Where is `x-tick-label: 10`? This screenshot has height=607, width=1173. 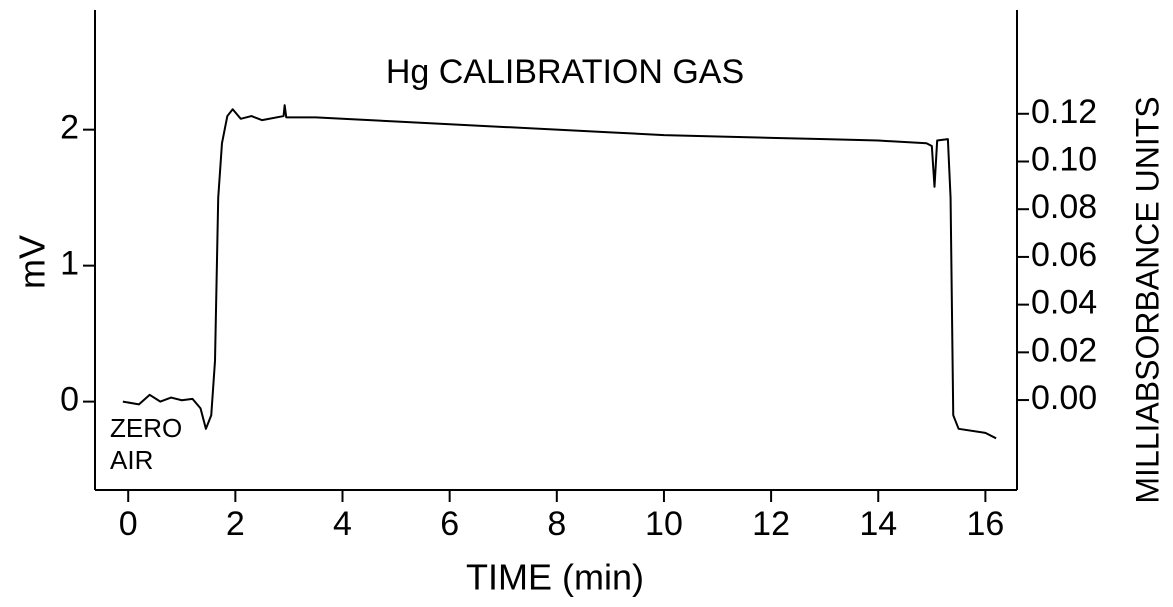
x-tick-label: 10 is located at coordinates (664, 524).